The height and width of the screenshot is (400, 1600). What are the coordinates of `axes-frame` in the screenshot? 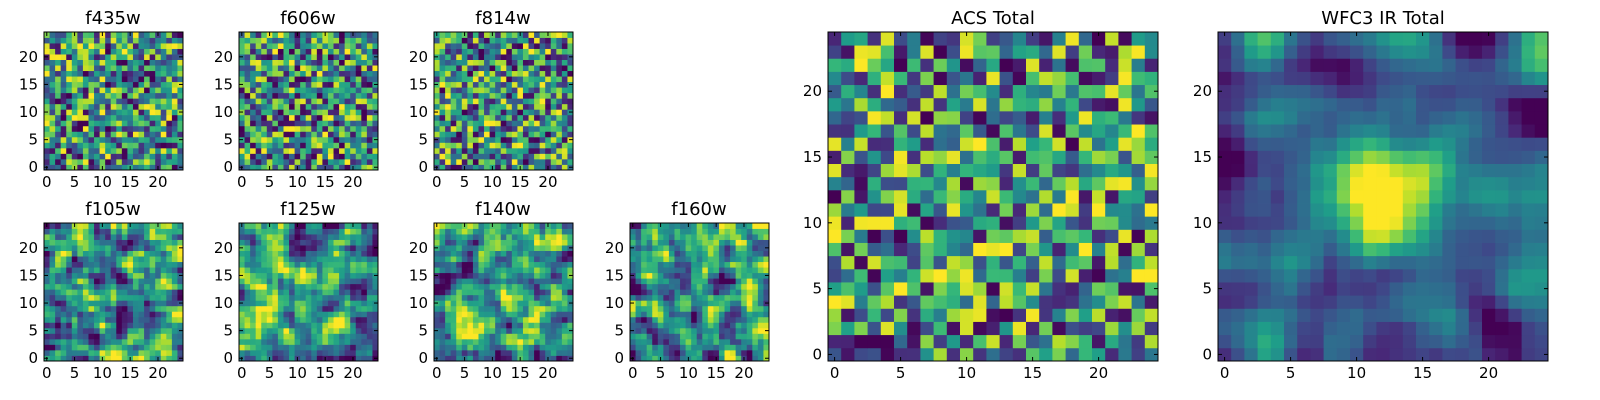 It's located at (503, 101).